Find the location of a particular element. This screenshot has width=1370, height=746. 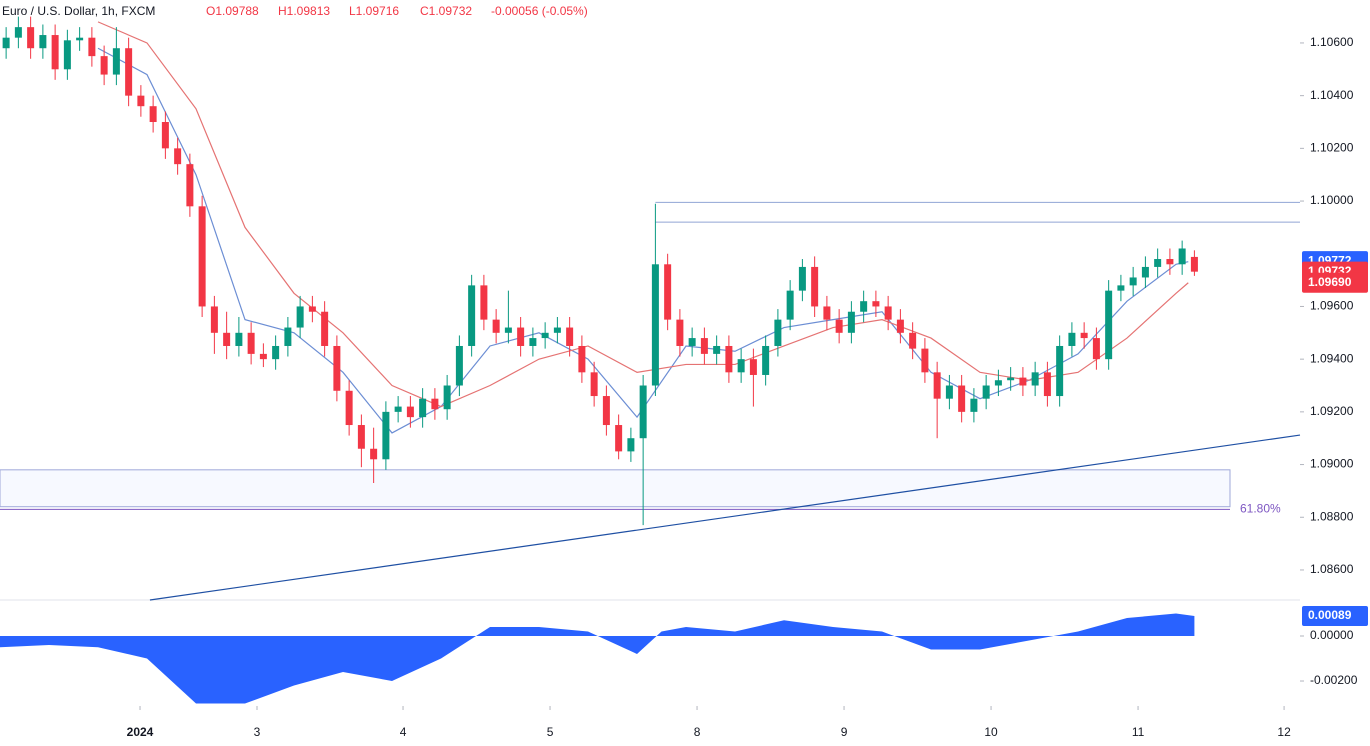

y-tick-label: 1.10400 is located at coordinates (1332, 95).